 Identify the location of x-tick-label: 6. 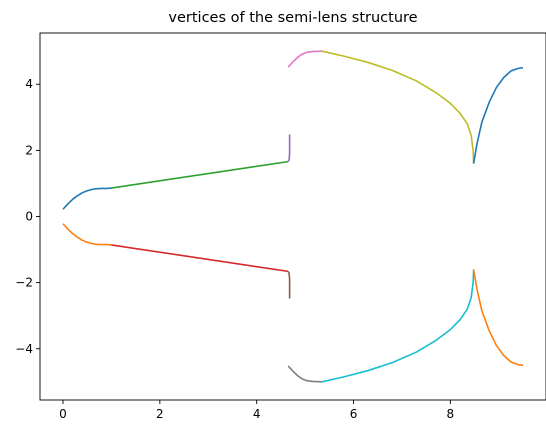
(354, 414).